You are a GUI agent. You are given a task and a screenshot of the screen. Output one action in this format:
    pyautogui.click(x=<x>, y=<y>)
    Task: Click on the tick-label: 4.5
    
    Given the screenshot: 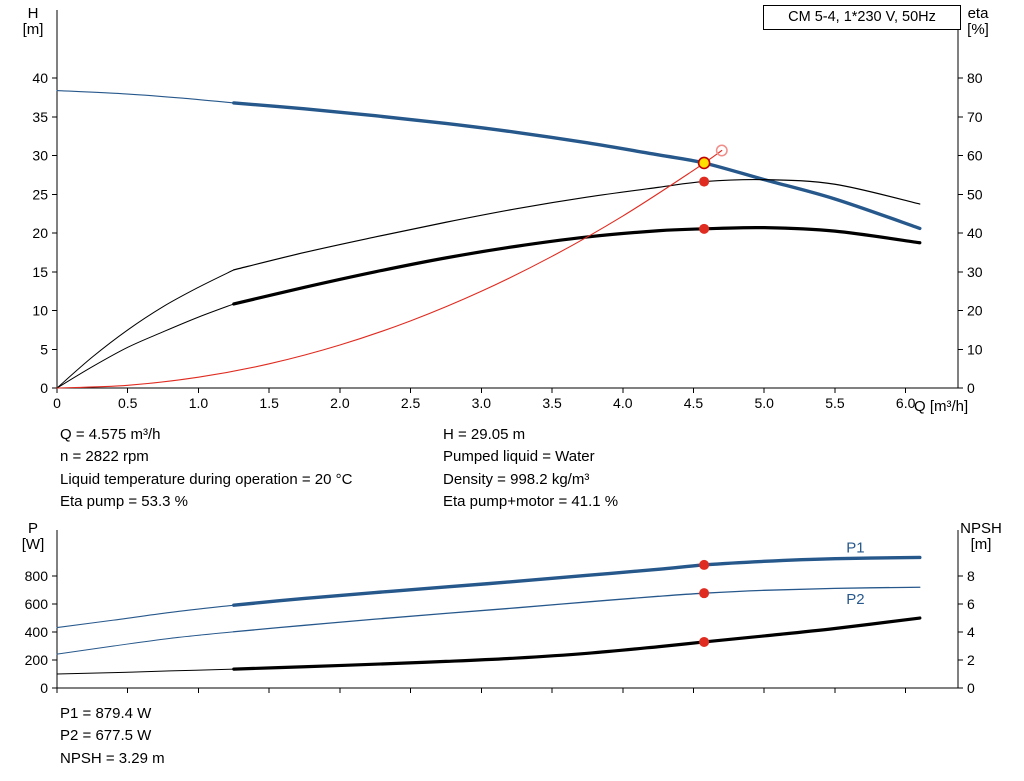 What is the action you would take?
    pyautogui.click(x=694, y=403)
    